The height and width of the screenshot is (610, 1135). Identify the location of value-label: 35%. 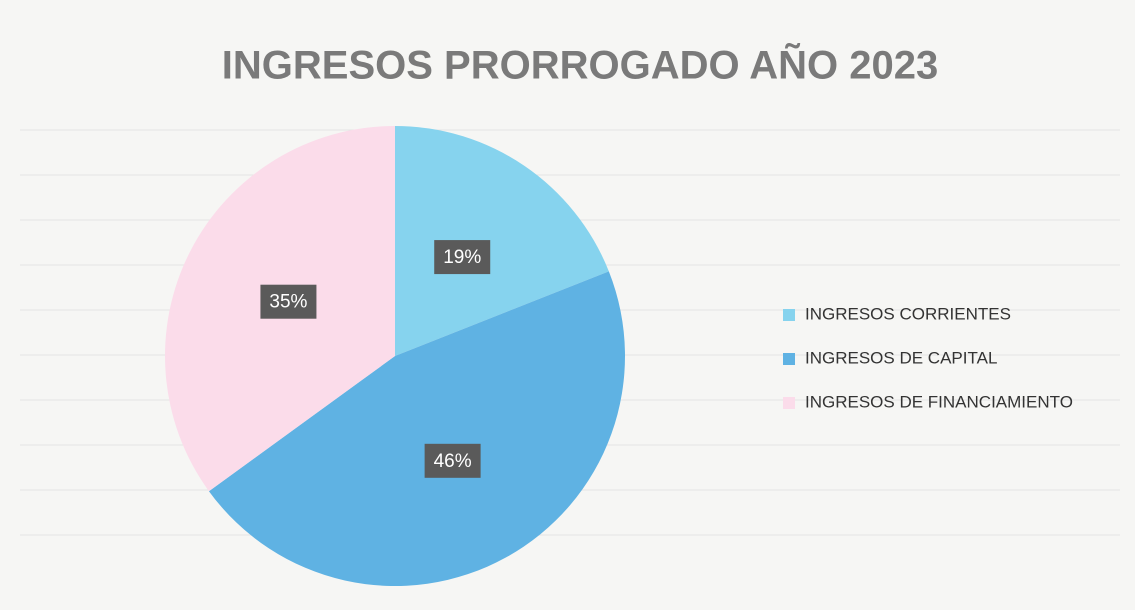
(288, 302).